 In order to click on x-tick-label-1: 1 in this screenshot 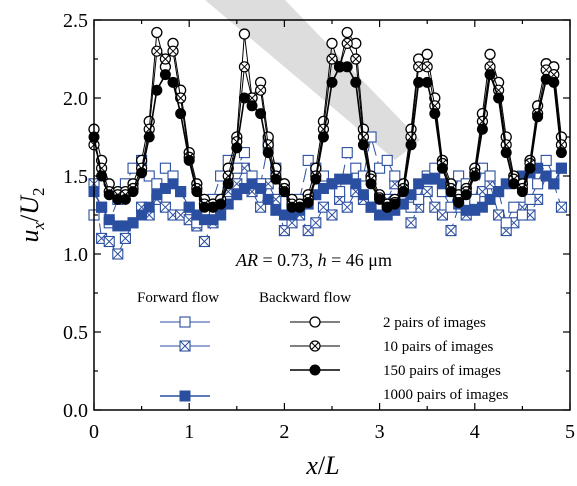, I will do `click(189, 432)`.